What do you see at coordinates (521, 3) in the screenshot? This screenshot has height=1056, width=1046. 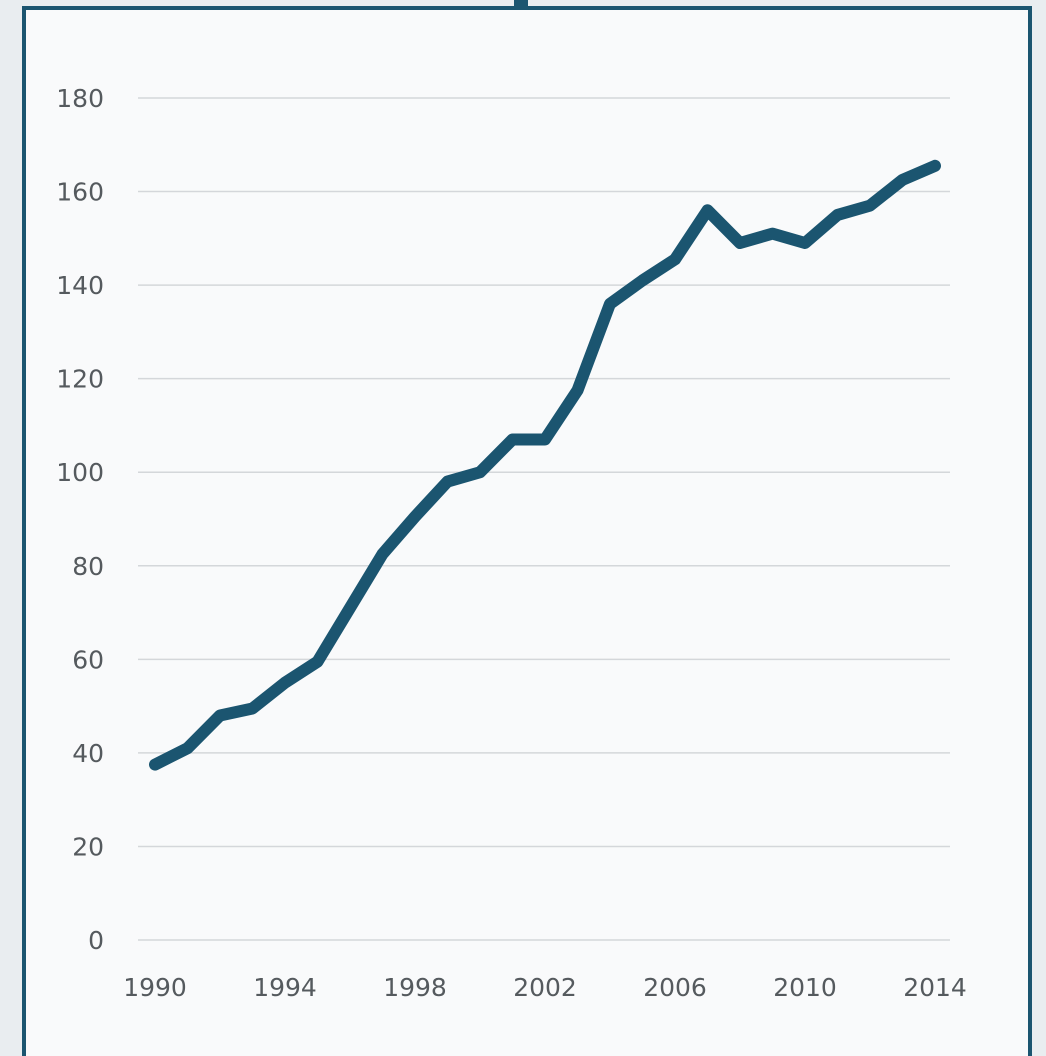 I see `panel-top-mark` at bounding box center [521, 3].